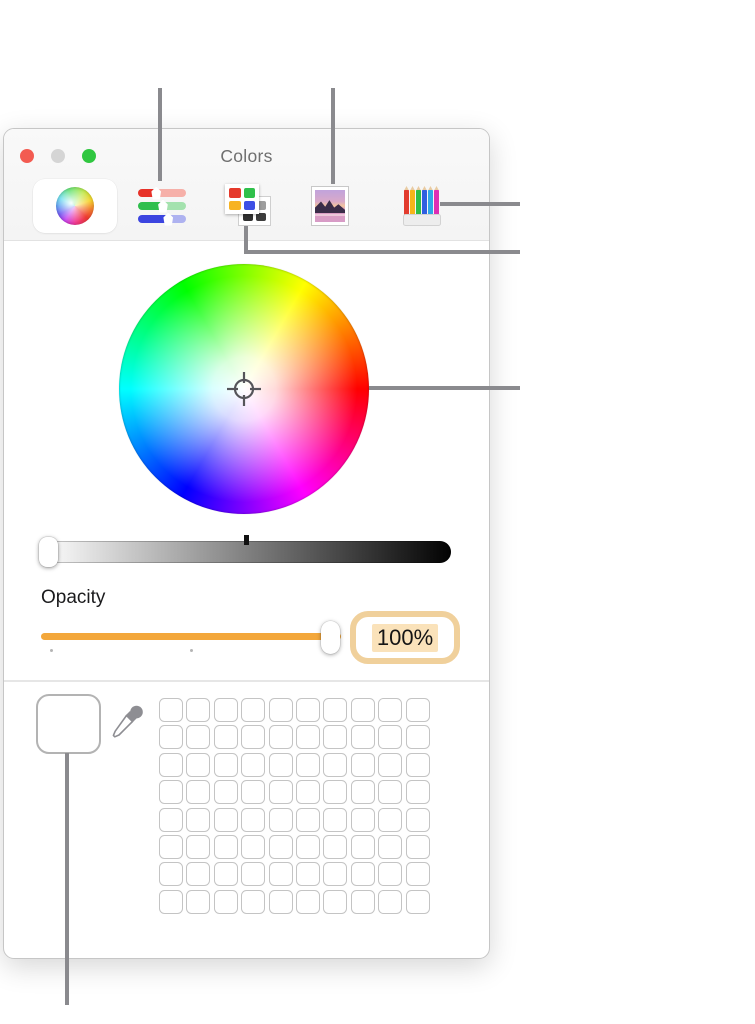 The image size is (755, 1024). What do you see at coordinates (73, 597) in the screenshot?
I see `opacity-label: Opacity` at bounding box center [73, 597].